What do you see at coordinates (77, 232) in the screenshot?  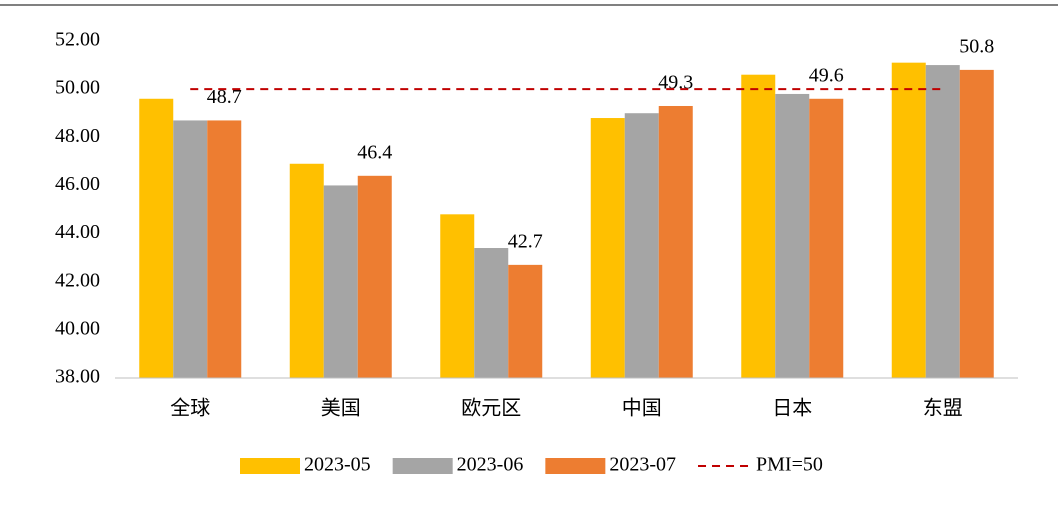 I see `y-tick-label: 44.00` at bounding box center [77, 232].